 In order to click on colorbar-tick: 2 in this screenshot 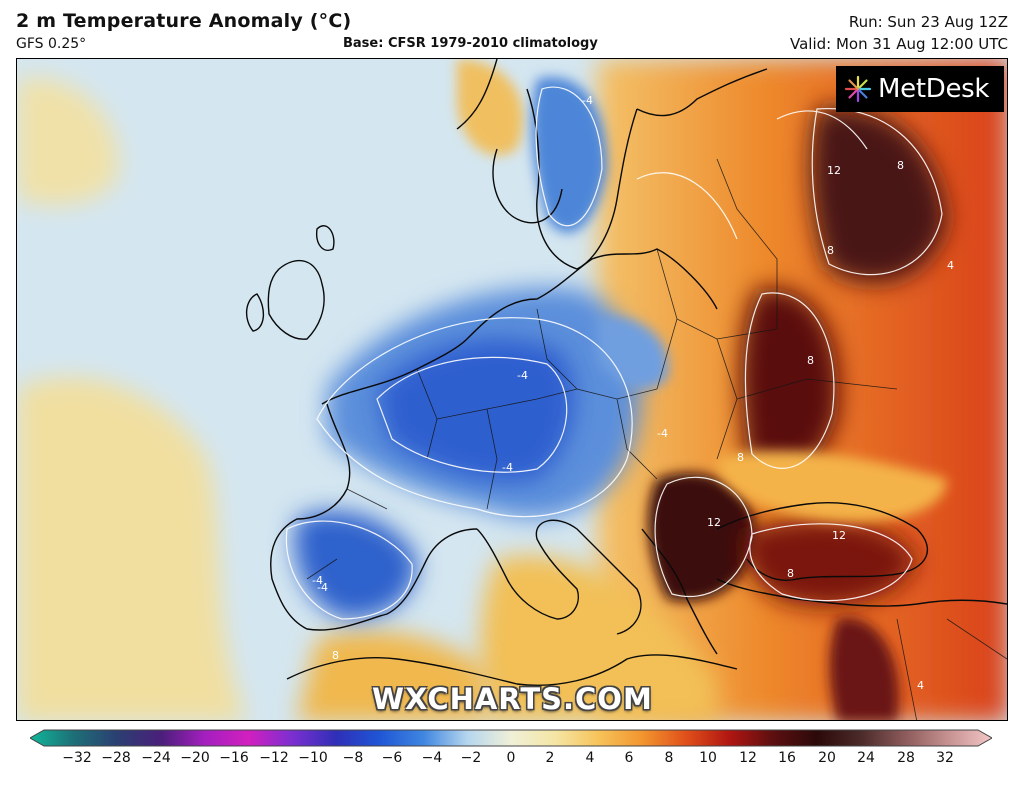, I will do `click(550, 758)`.